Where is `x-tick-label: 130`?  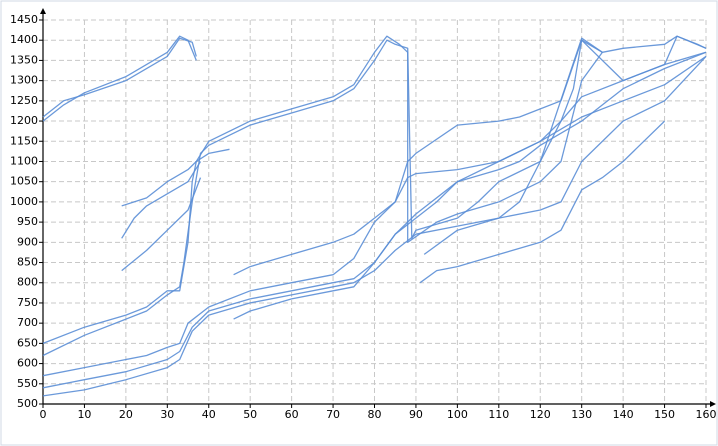
x-tick-label: 130 is located at coordinates (581, 414).